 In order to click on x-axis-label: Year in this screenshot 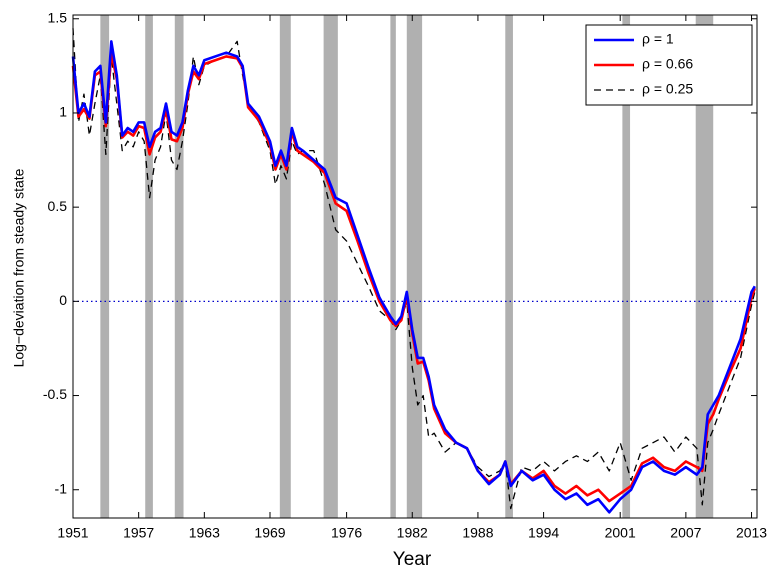, I will do `click(412, 559)`.